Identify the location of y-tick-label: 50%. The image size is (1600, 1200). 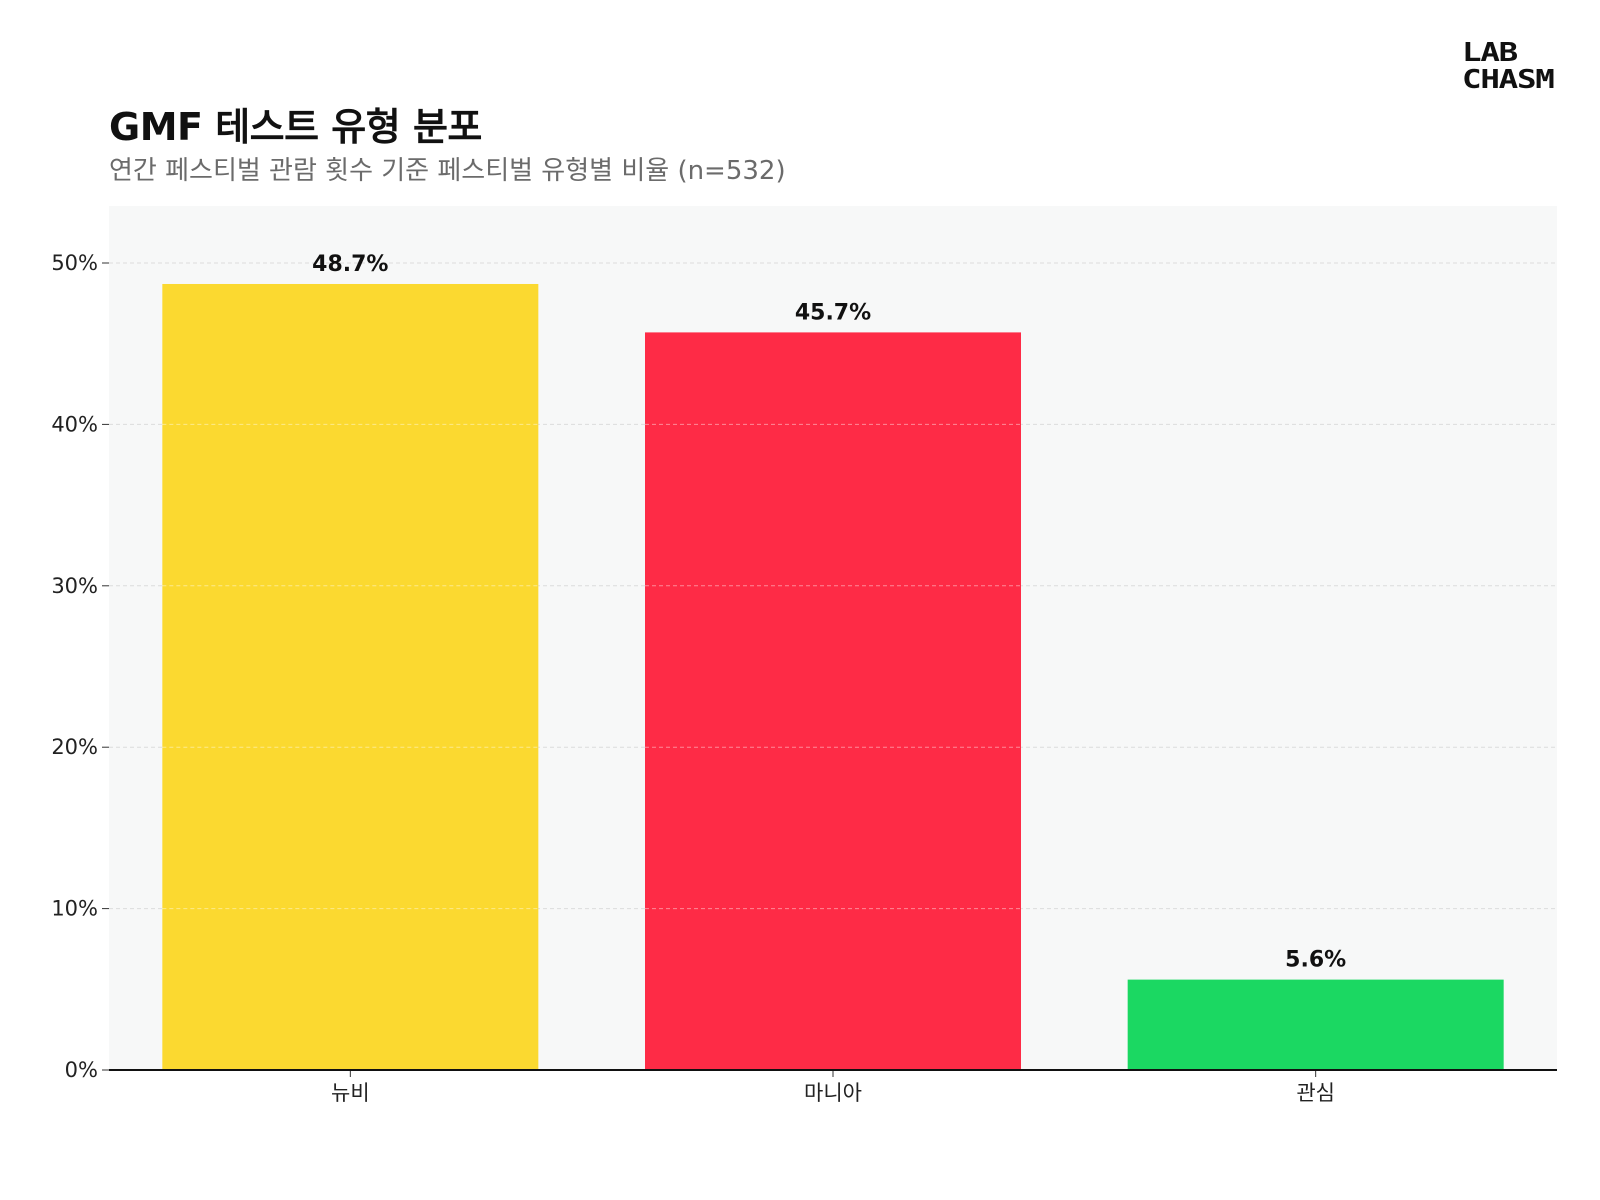
(74, 263).